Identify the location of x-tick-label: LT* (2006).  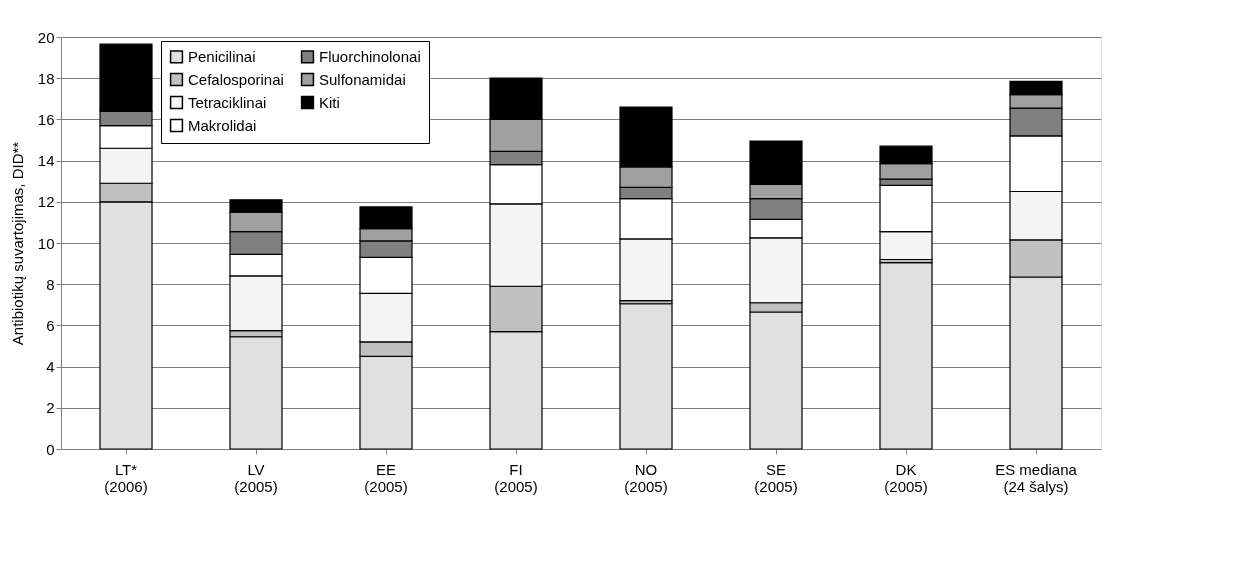
(126, 477).